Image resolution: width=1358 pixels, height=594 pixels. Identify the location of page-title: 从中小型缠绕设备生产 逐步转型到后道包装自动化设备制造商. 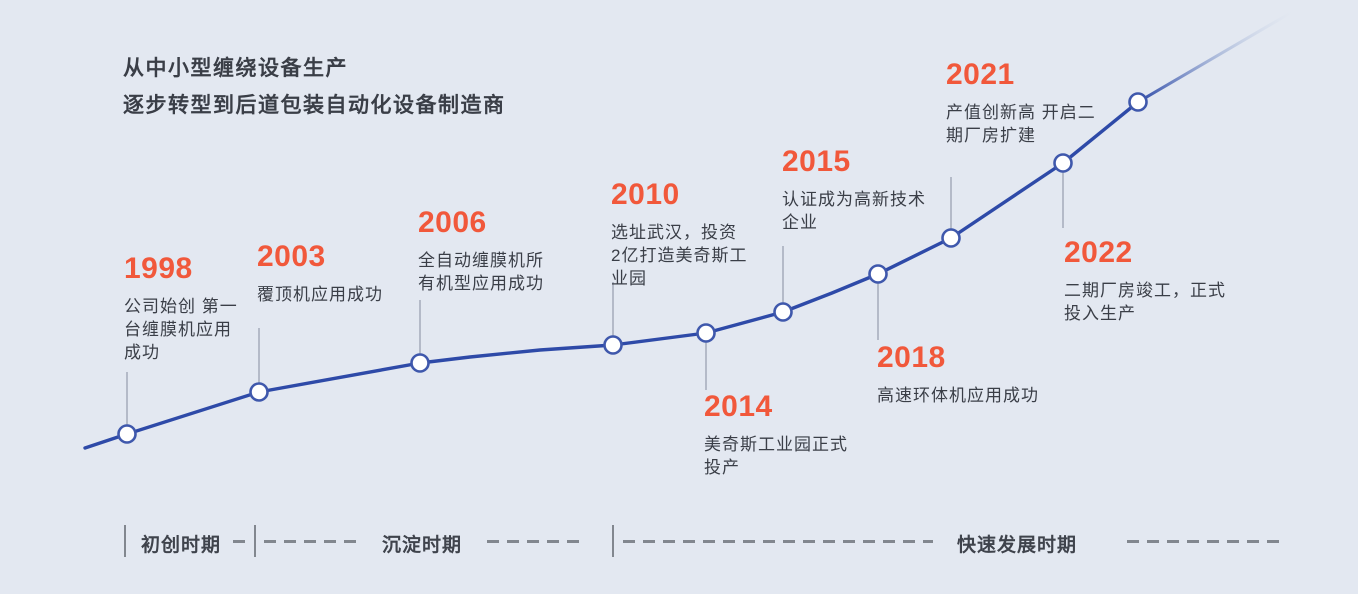
(314, 87).